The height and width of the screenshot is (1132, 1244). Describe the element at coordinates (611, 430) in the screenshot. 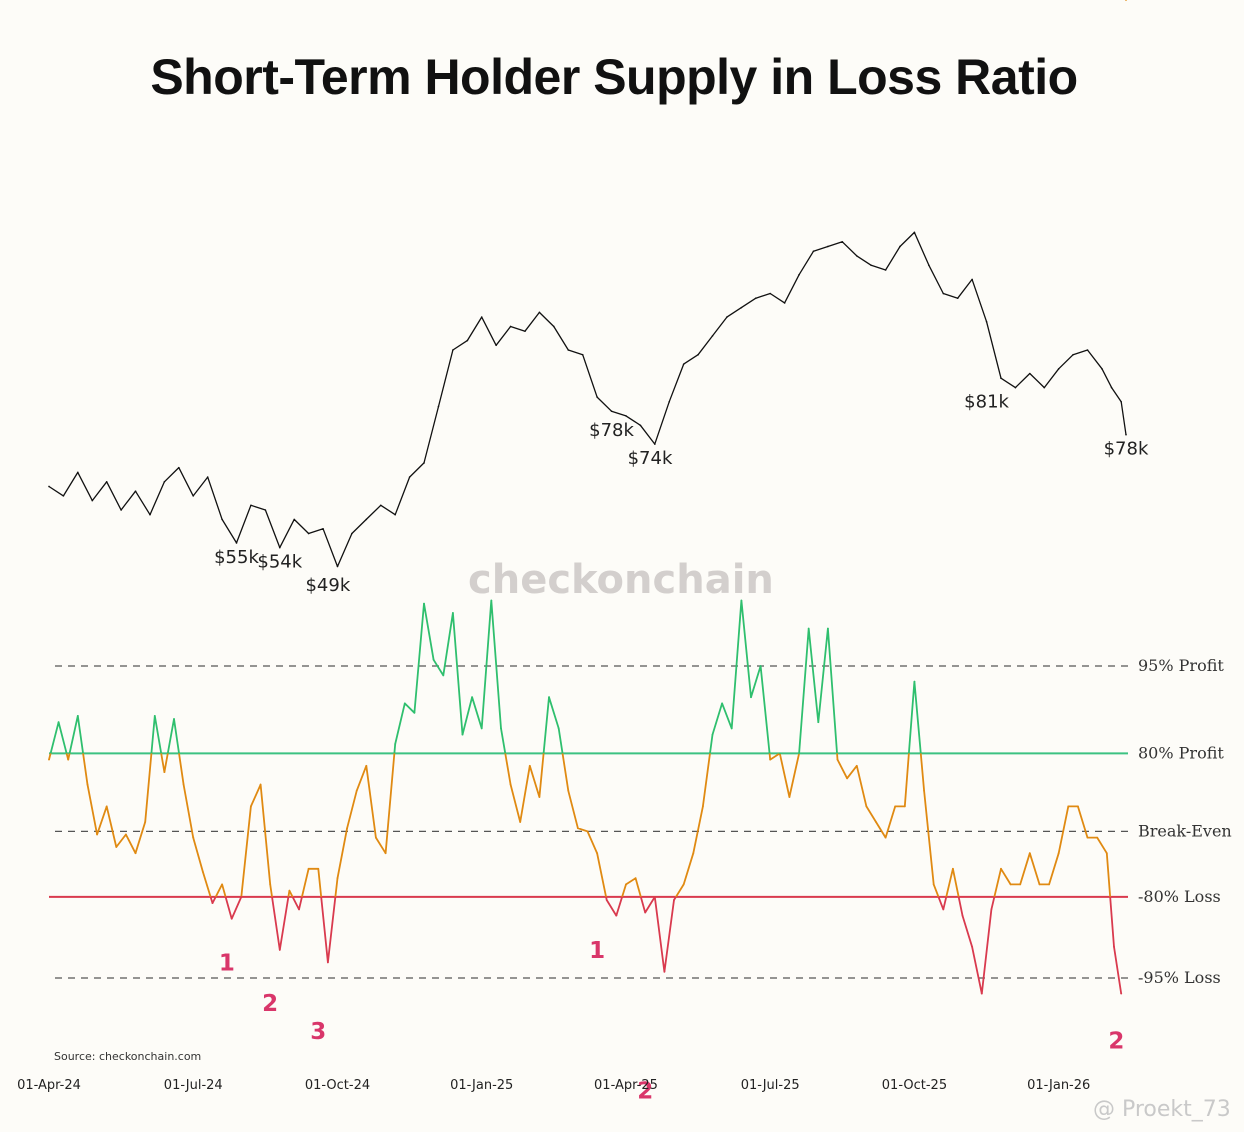

I see `price-annotation-3: $78k` at that location.